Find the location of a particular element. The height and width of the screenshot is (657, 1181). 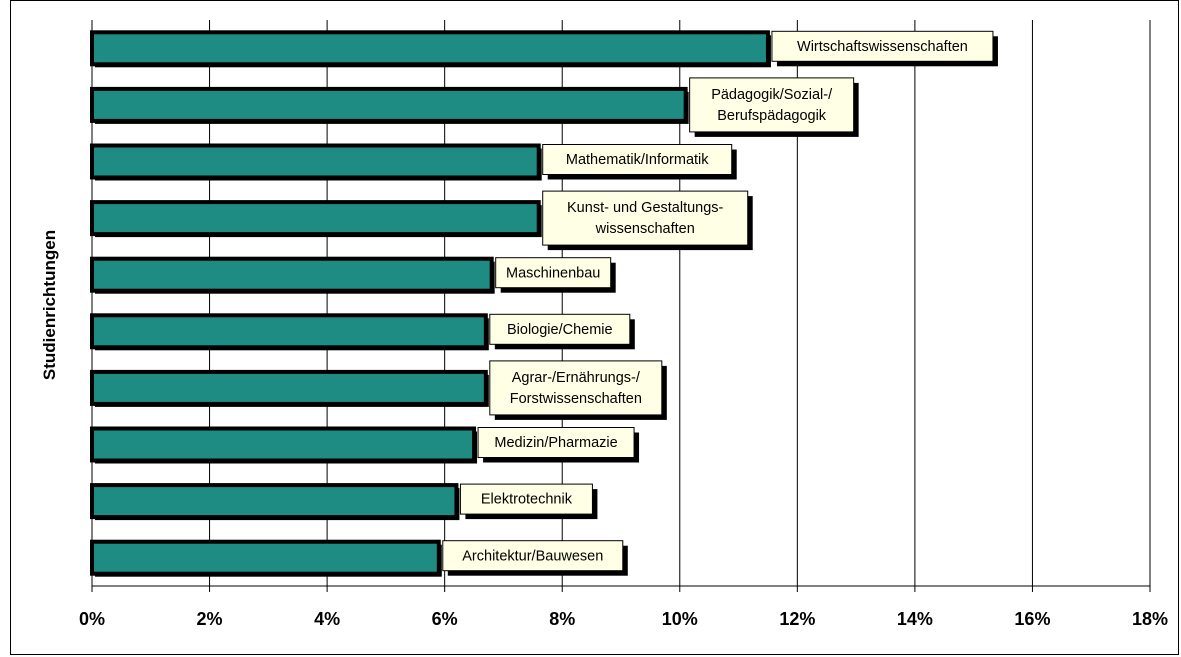

category-label: wissenschaften is located at coordinates (645, 229).